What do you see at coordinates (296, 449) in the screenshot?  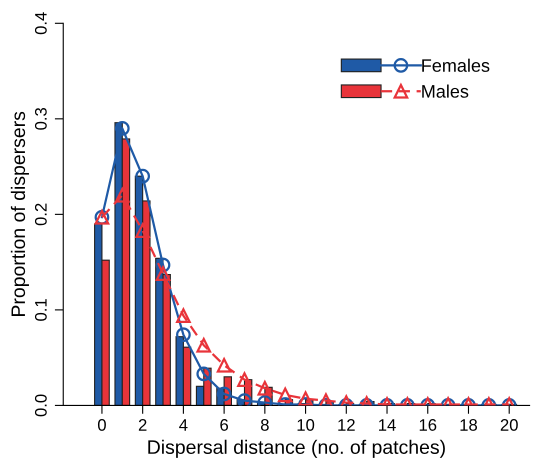 I see `x-axis-title: Dispersal distance (no. of patches)` at bounding box center [296, 449].